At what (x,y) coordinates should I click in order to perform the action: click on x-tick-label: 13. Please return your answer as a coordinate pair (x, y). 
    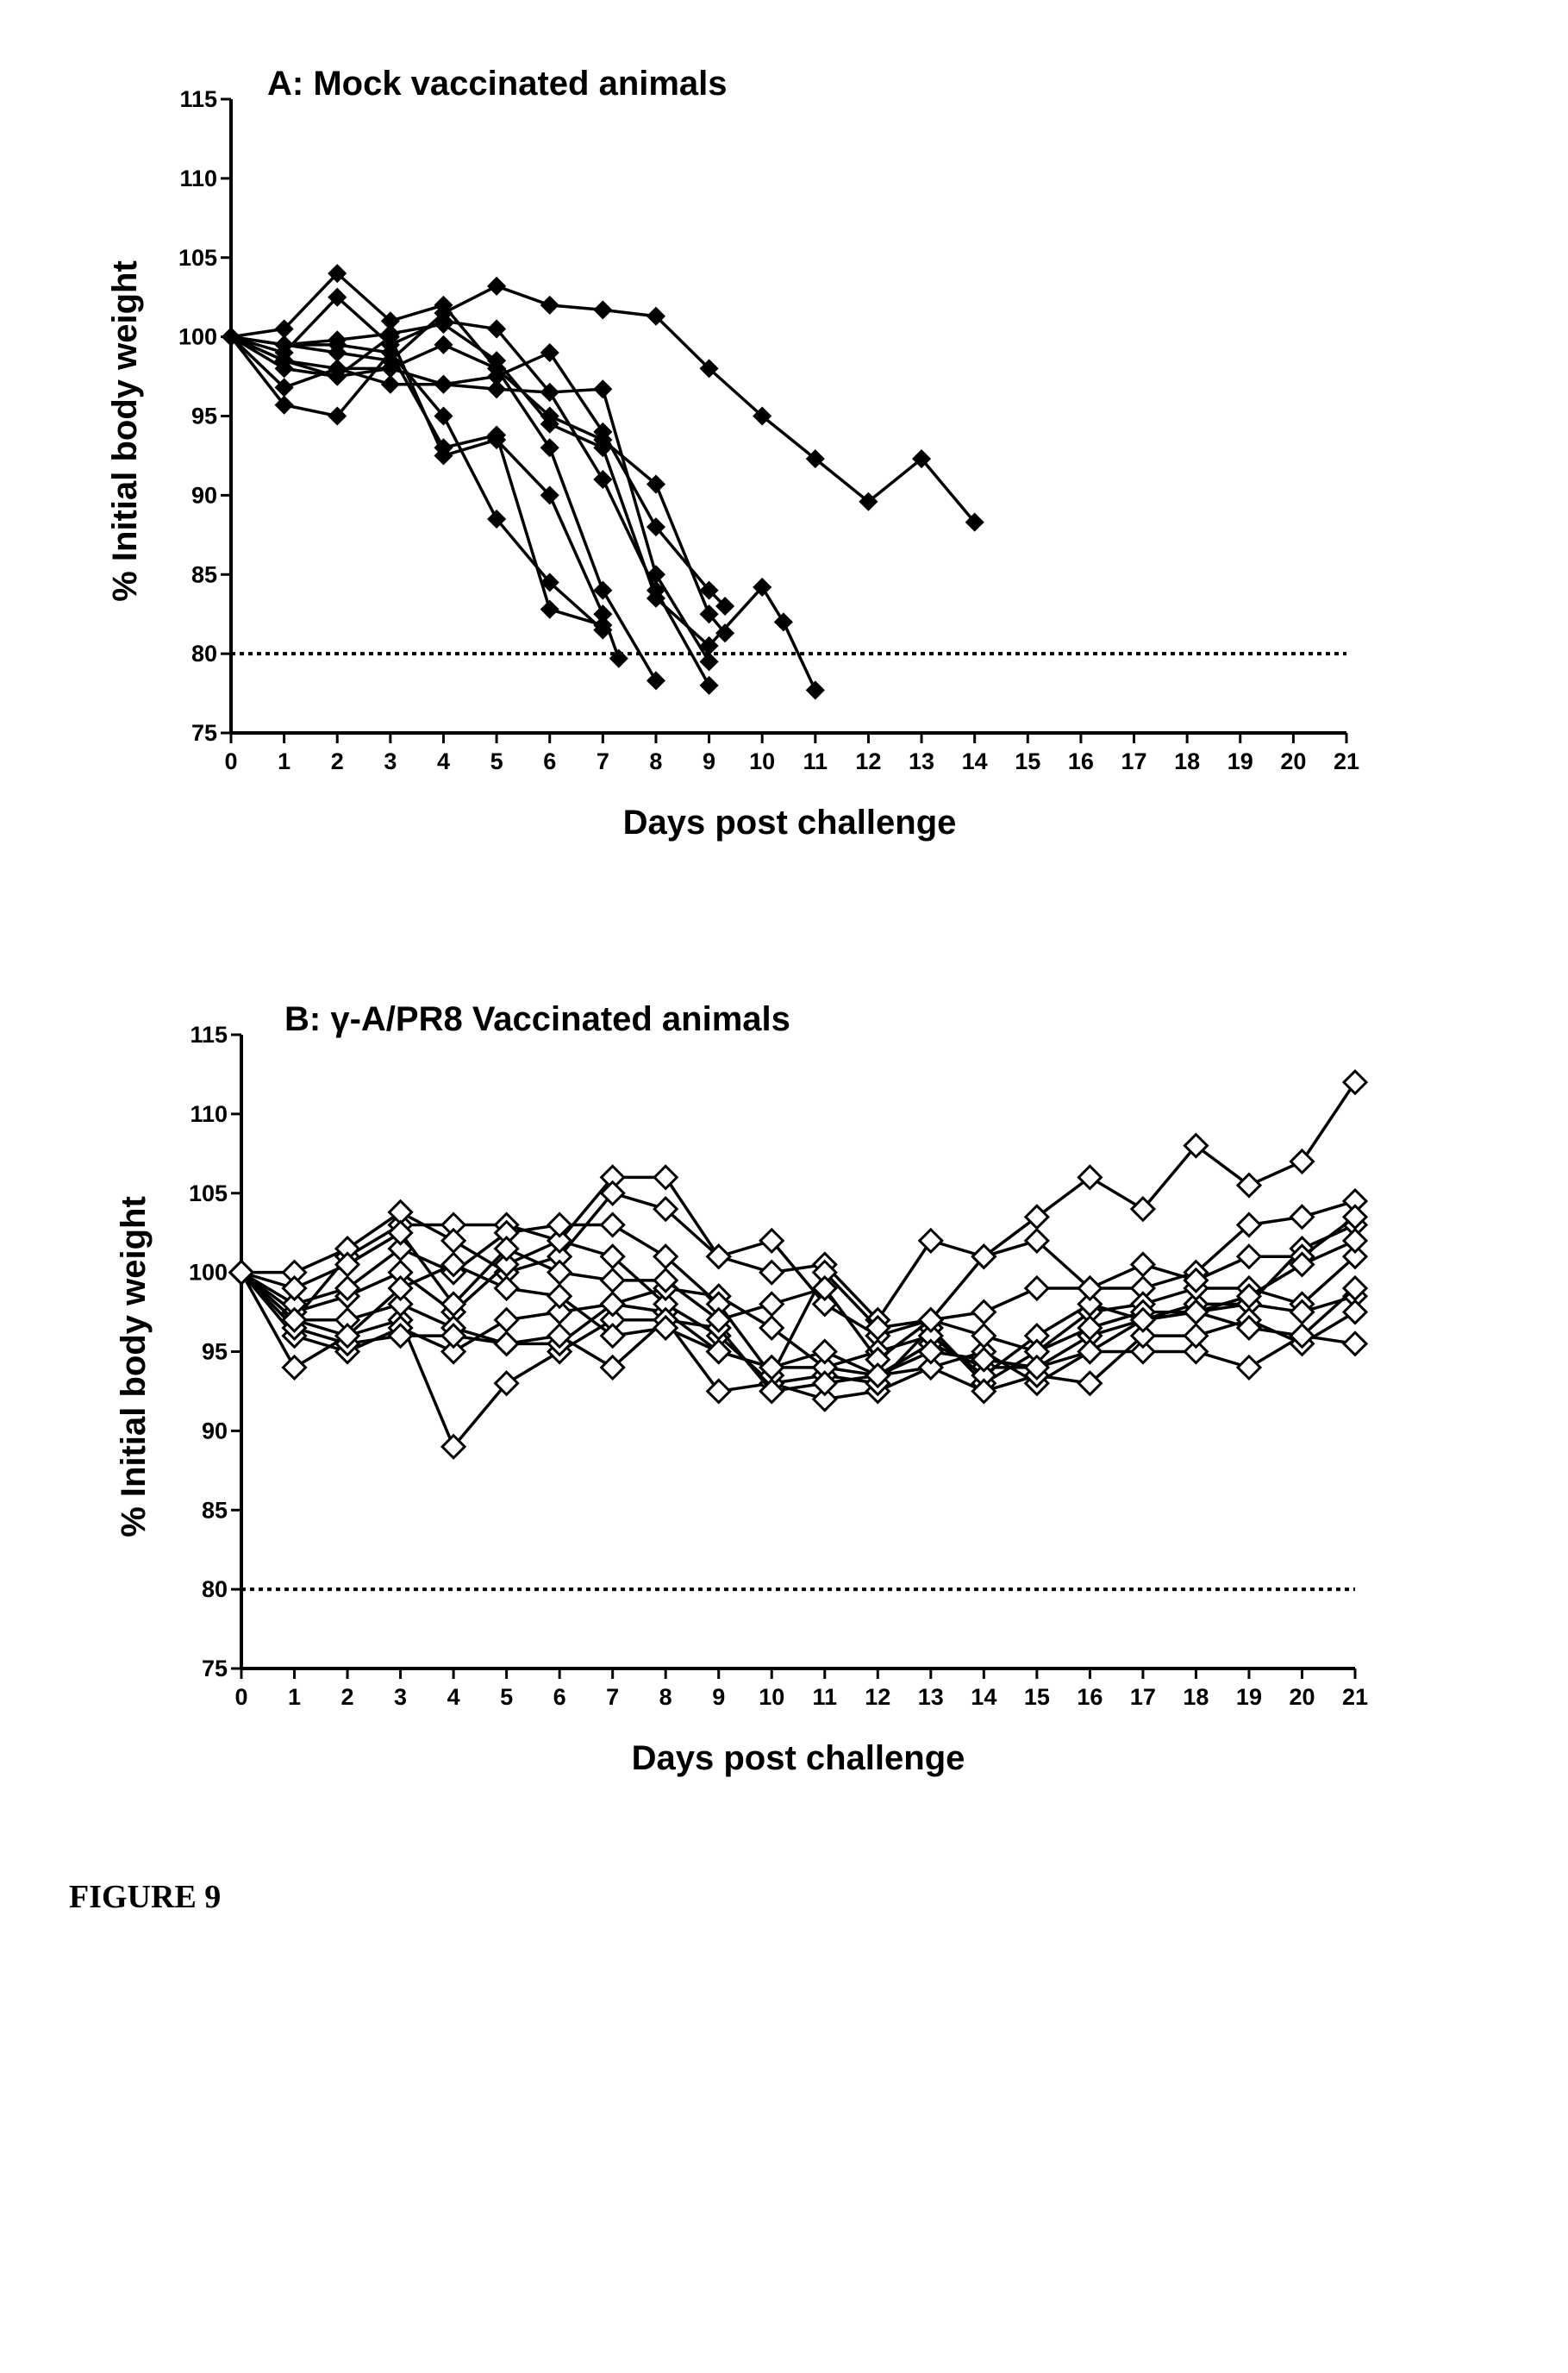
    Looking at the image, I should click on (921, 761).